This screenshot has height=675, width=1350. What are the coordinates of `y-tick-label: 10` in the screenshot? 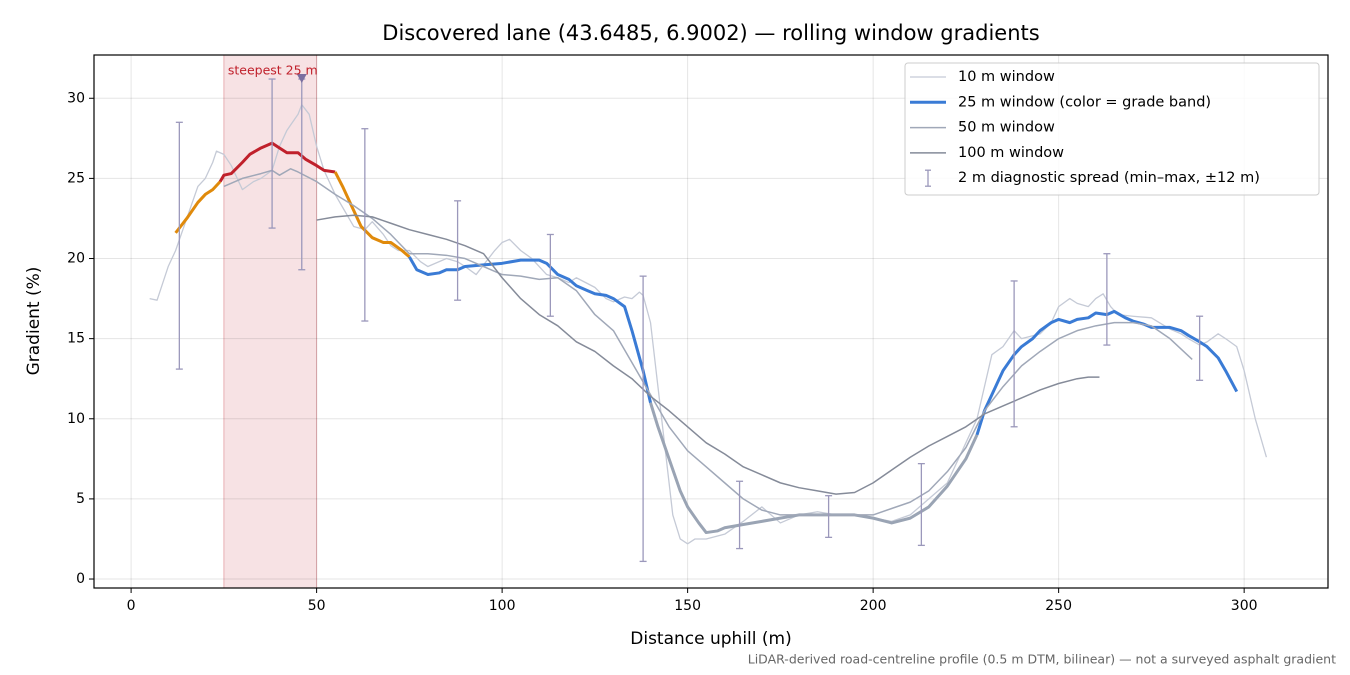 It's located at (76, 419).